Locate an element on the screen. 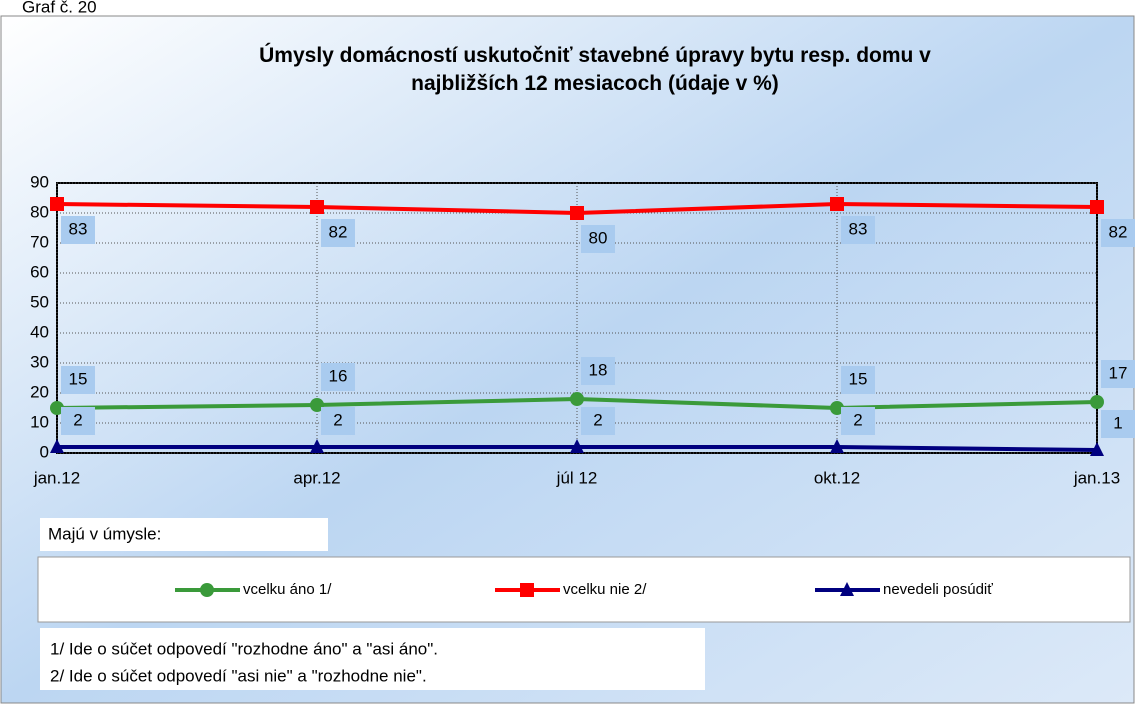 This screenshot has width=1135, height=709. data-label: 16 is located at coordinates (338, 375).